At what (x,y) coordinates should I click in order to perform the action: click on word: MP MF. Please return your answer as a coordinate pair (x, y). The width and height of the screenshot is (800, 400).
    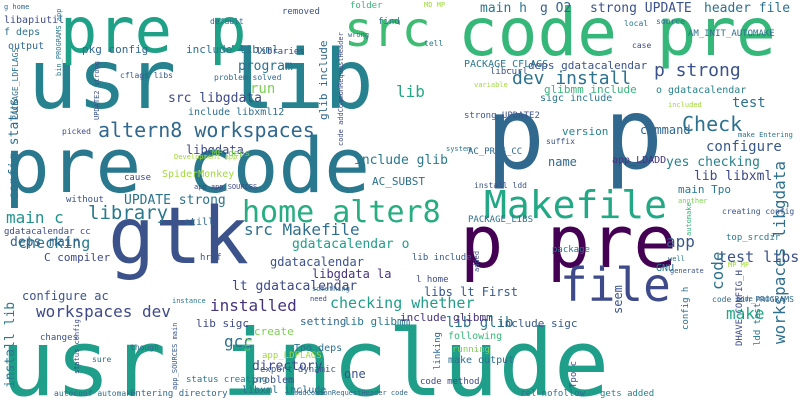
    Looking at the image, I should click on (739, 265).